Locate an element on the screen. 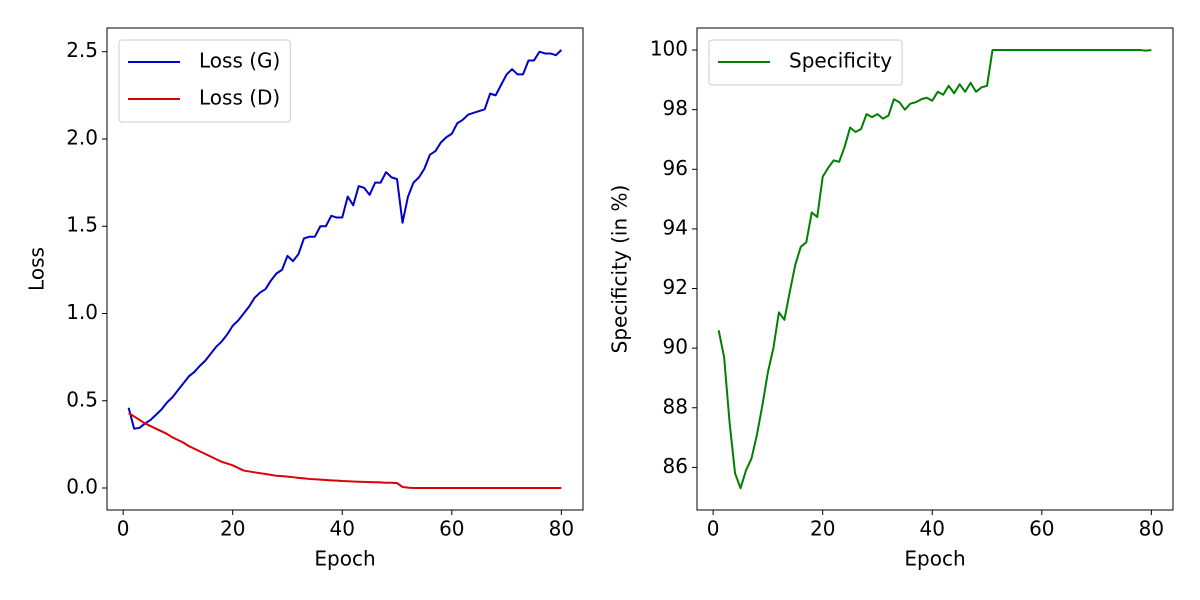 The width and height of the screenshot is (1200, 600). y-tick-label: 0.5 is located at coordinates (82, 399).